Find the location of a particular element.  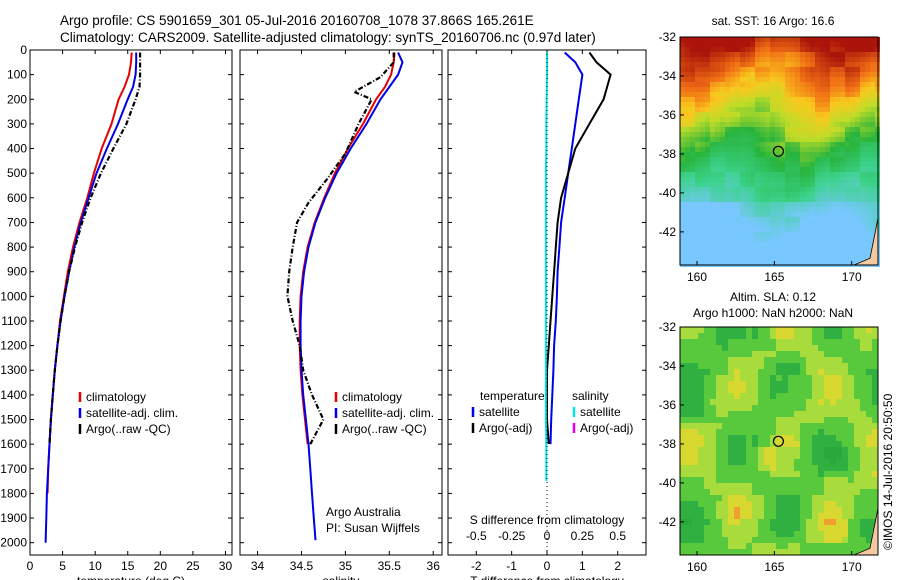

x-tick-label: 15 is located at coordinates (128, 566).